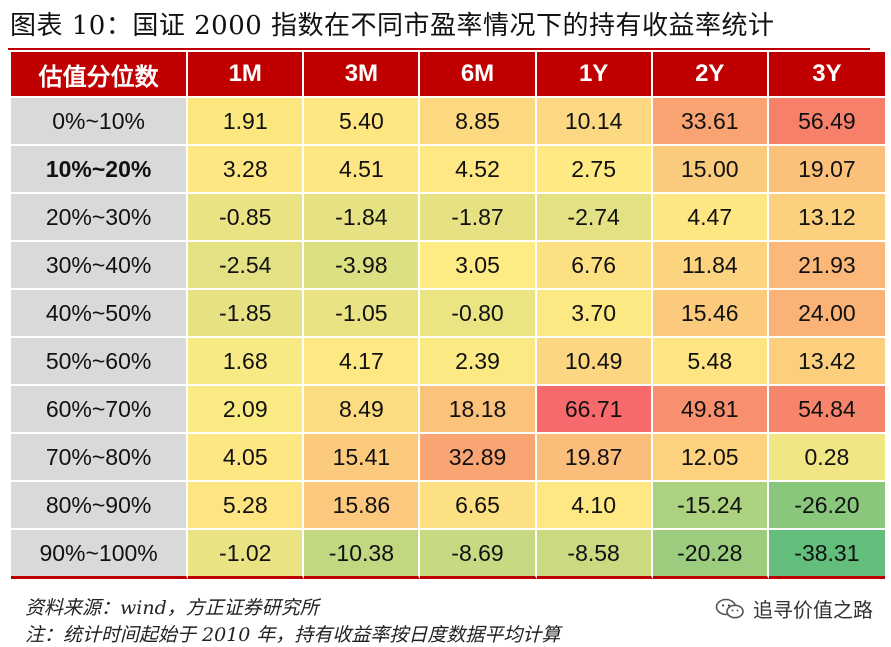 The image size is (891, 647). Describe the element at coordinates (826, 120) in the screenshot. I see `table-cell: 56.49` at that location.